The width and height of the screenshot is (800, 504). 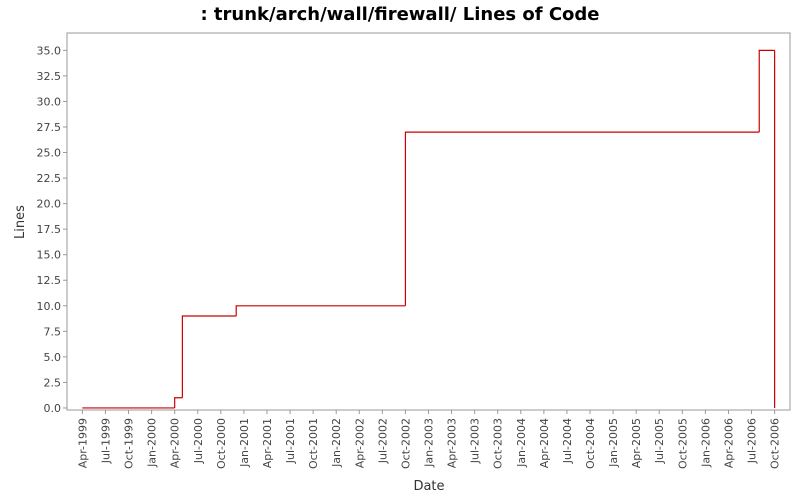 What do you see at coordinates (49, 280) in the screenshot?
I see `y-tick-label: 12.5` at bounding box center [49, 280].